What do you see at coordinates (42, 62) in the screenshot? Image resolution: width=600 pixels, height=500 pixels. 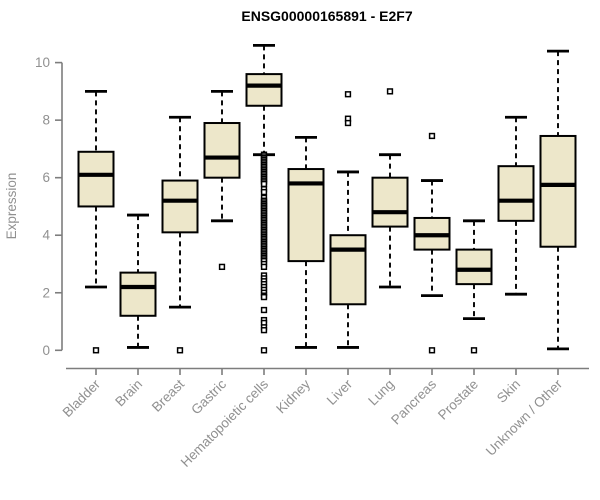 I see `y-tick-label: 10` at bounding box center [42, 62].